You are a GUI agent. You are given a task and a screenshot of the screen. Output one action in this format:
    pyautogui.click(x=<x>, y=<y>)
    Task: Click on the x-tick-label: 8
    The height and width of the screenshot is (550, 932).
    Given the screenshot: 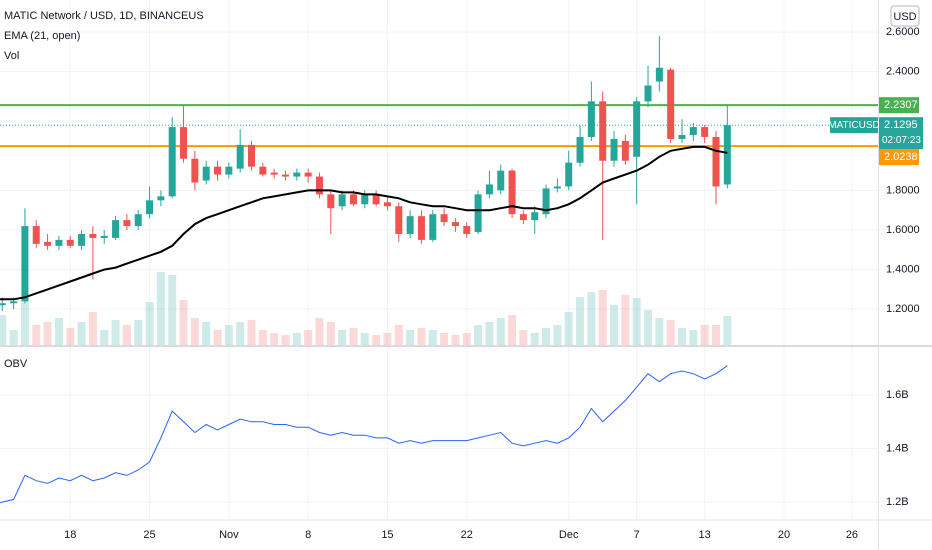 What is the action you would take?
    pyautogui.click(x=308, y=535)
    